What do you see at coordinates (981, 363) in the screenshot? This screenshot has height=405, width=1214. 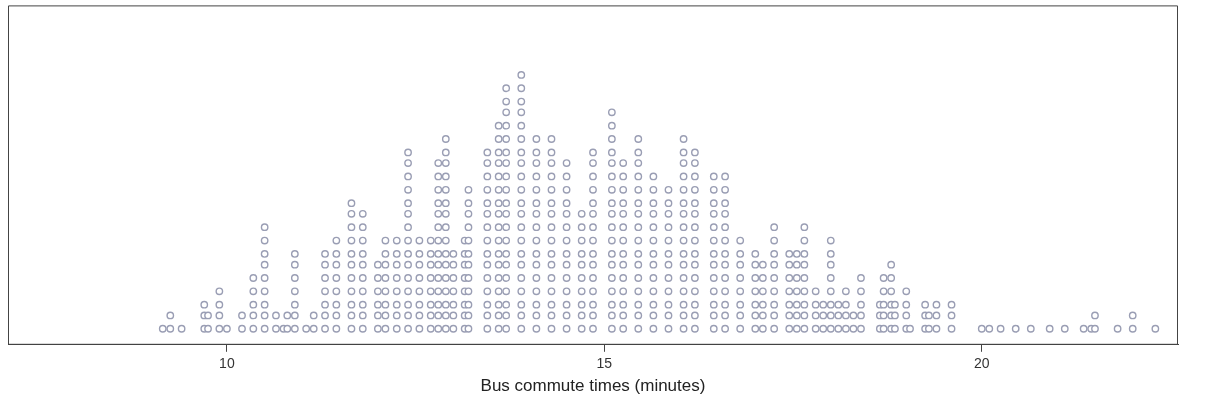 I see `x-tick-label: 20` at bounding box center [981, 363].